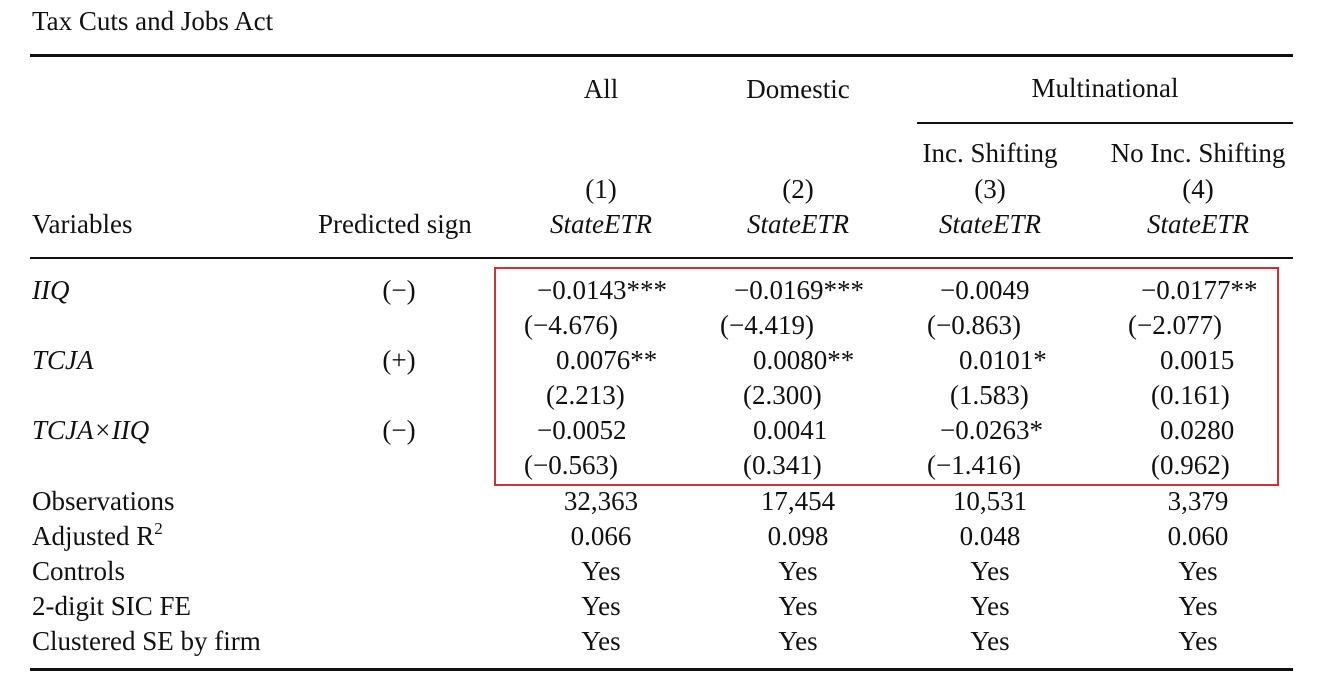 The width and height of the screenshot is (1326, 683). I want to click on tstat-cell: (0.161), so click(1190, 395).